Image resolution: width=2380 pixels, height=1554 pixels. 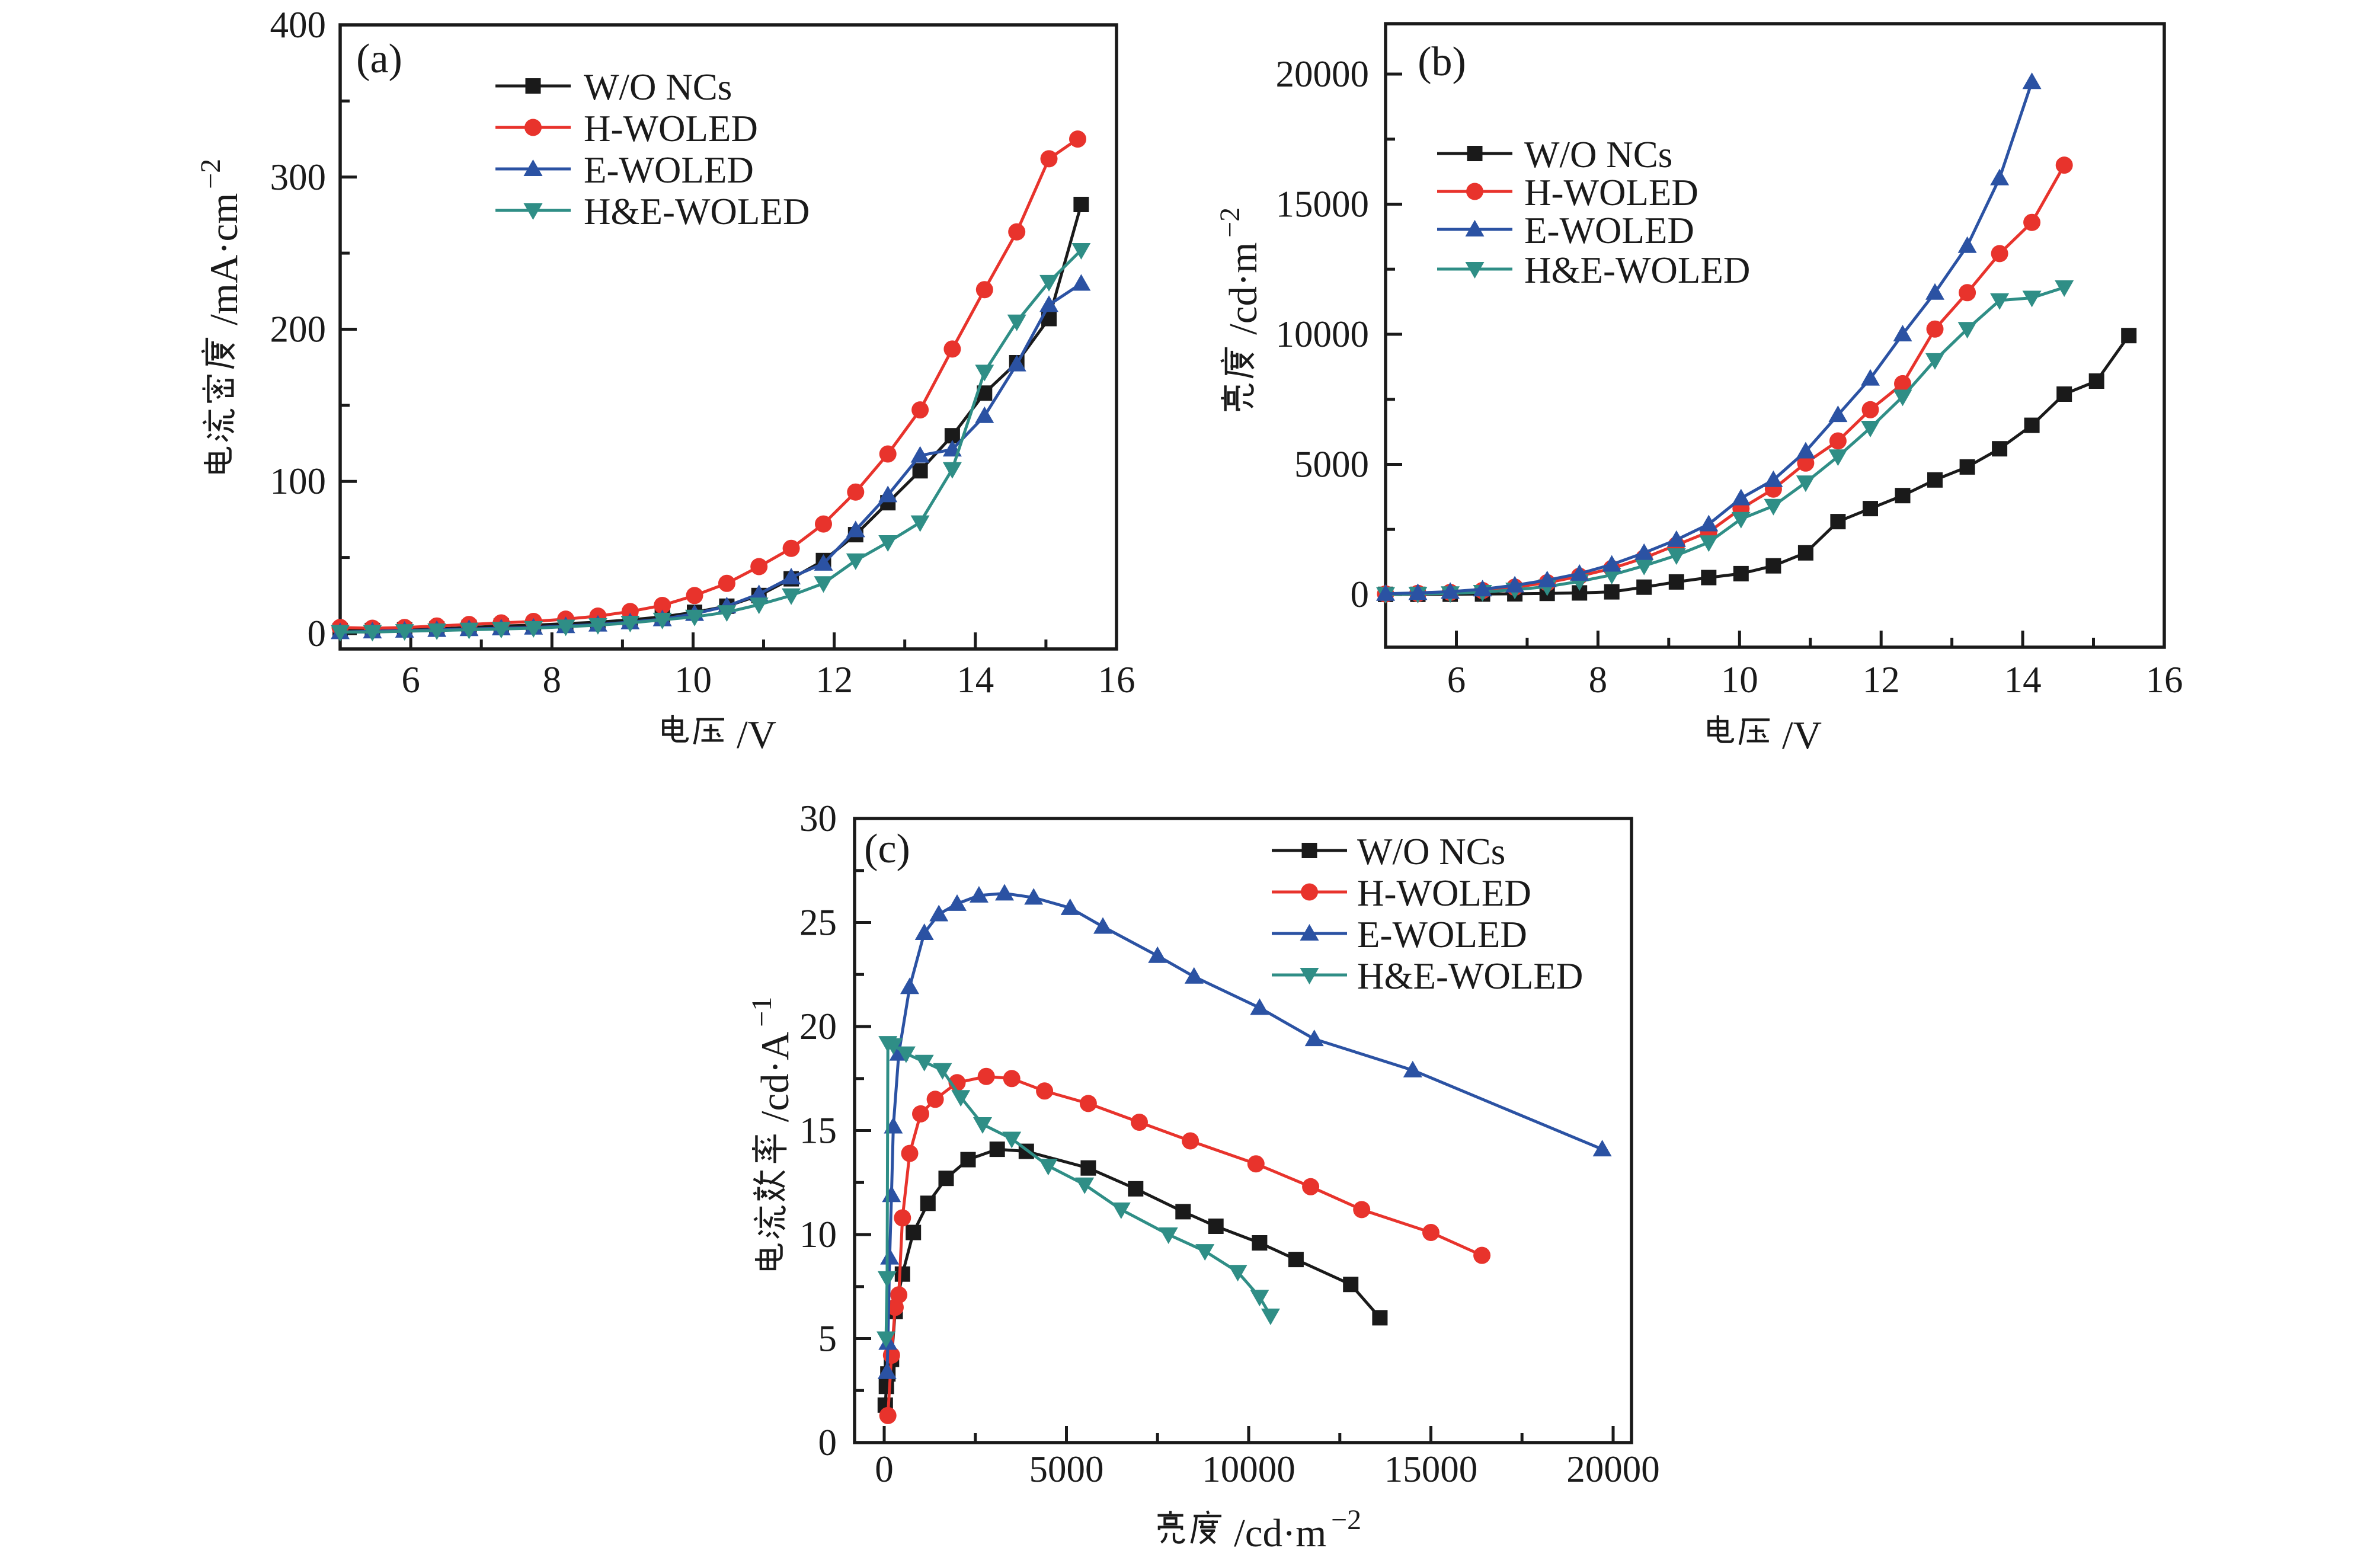 I want to click on svg-text: /cd·A, so click(x=775, y=1077).